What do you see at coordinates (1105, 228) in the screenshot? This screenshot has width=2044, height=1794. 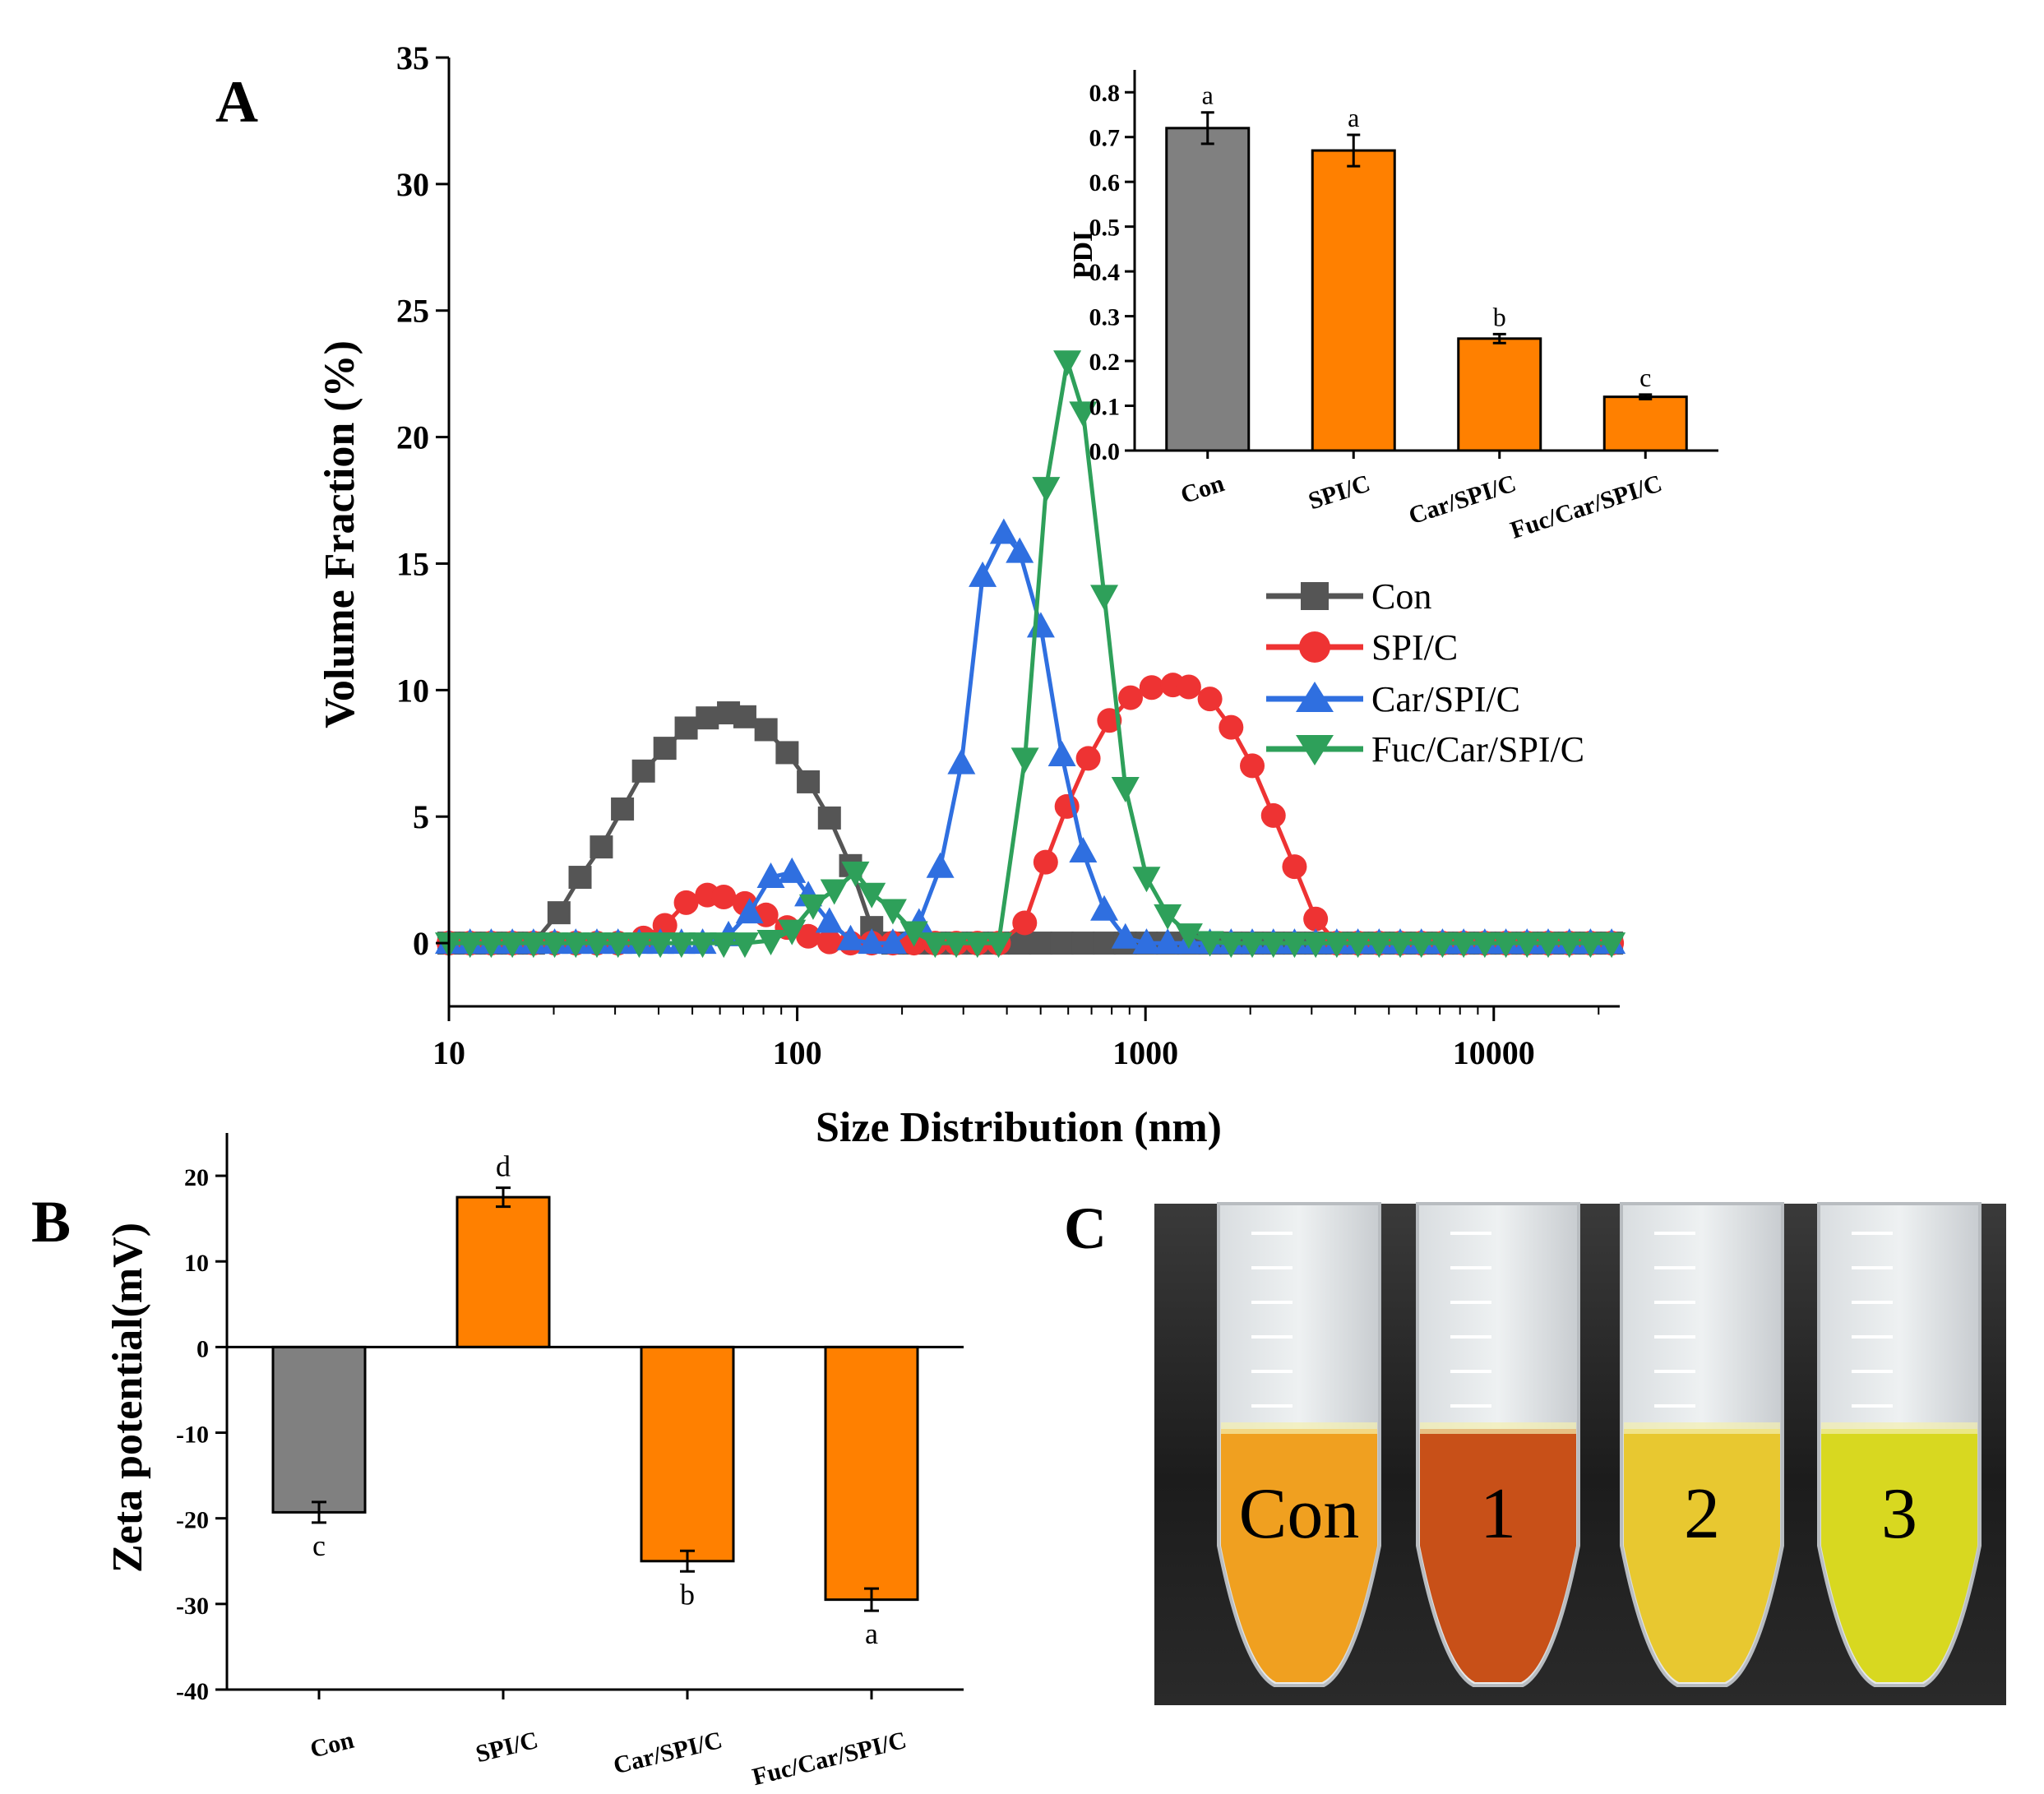 I see `inset-y-tick-label: 0.5` at bounding box center [1105, 228].